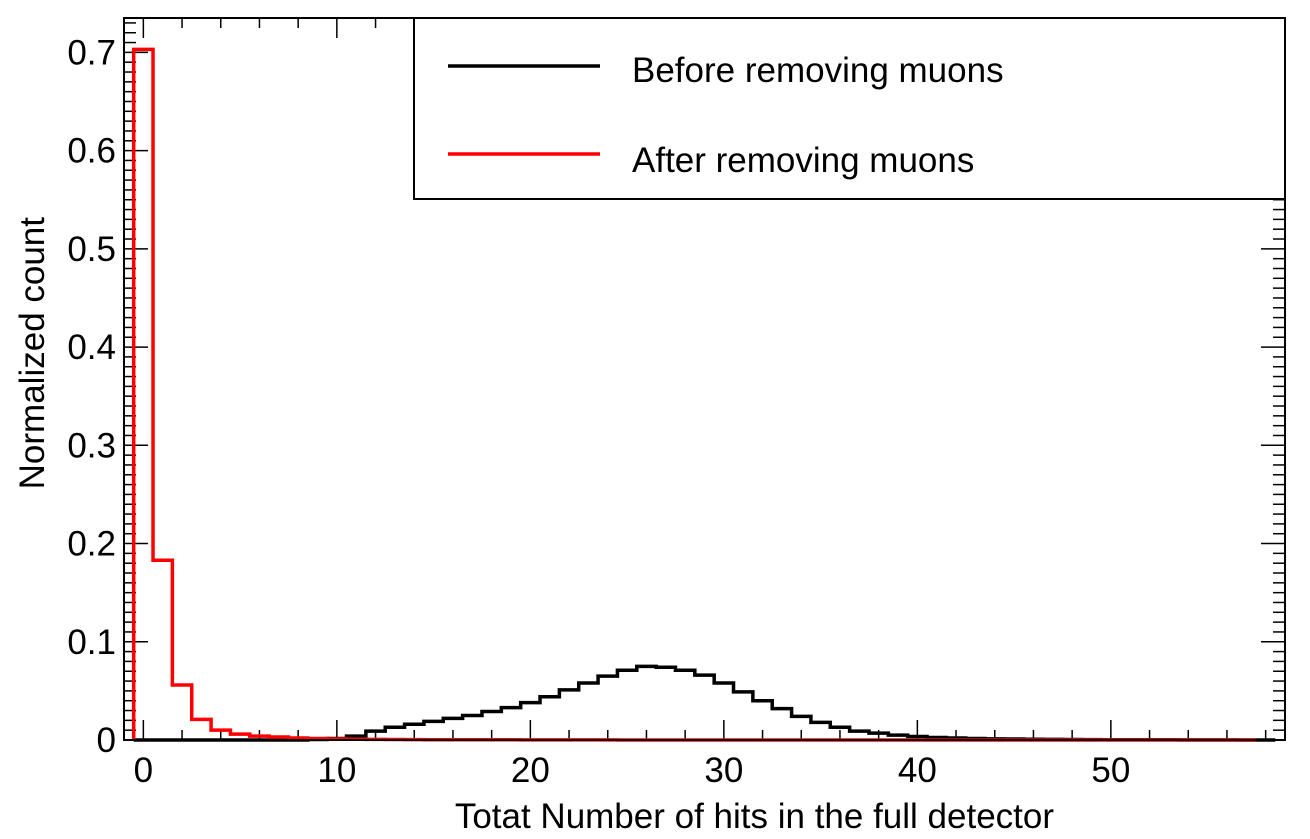 The height and width of the screenshot is (839, 1310). I want to click on y-tick-label: 0.2, so click(91, 544).